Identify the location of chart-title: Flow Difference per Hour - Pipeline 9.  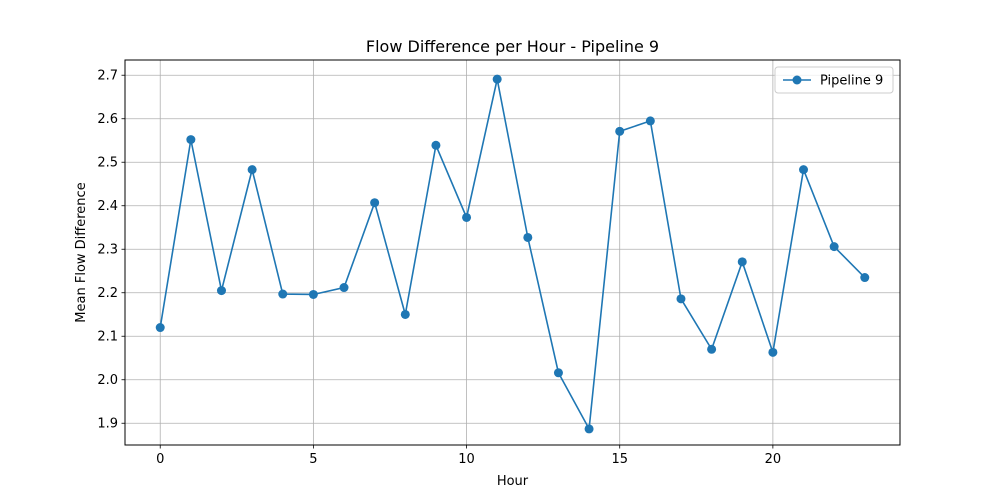
(512, 46).